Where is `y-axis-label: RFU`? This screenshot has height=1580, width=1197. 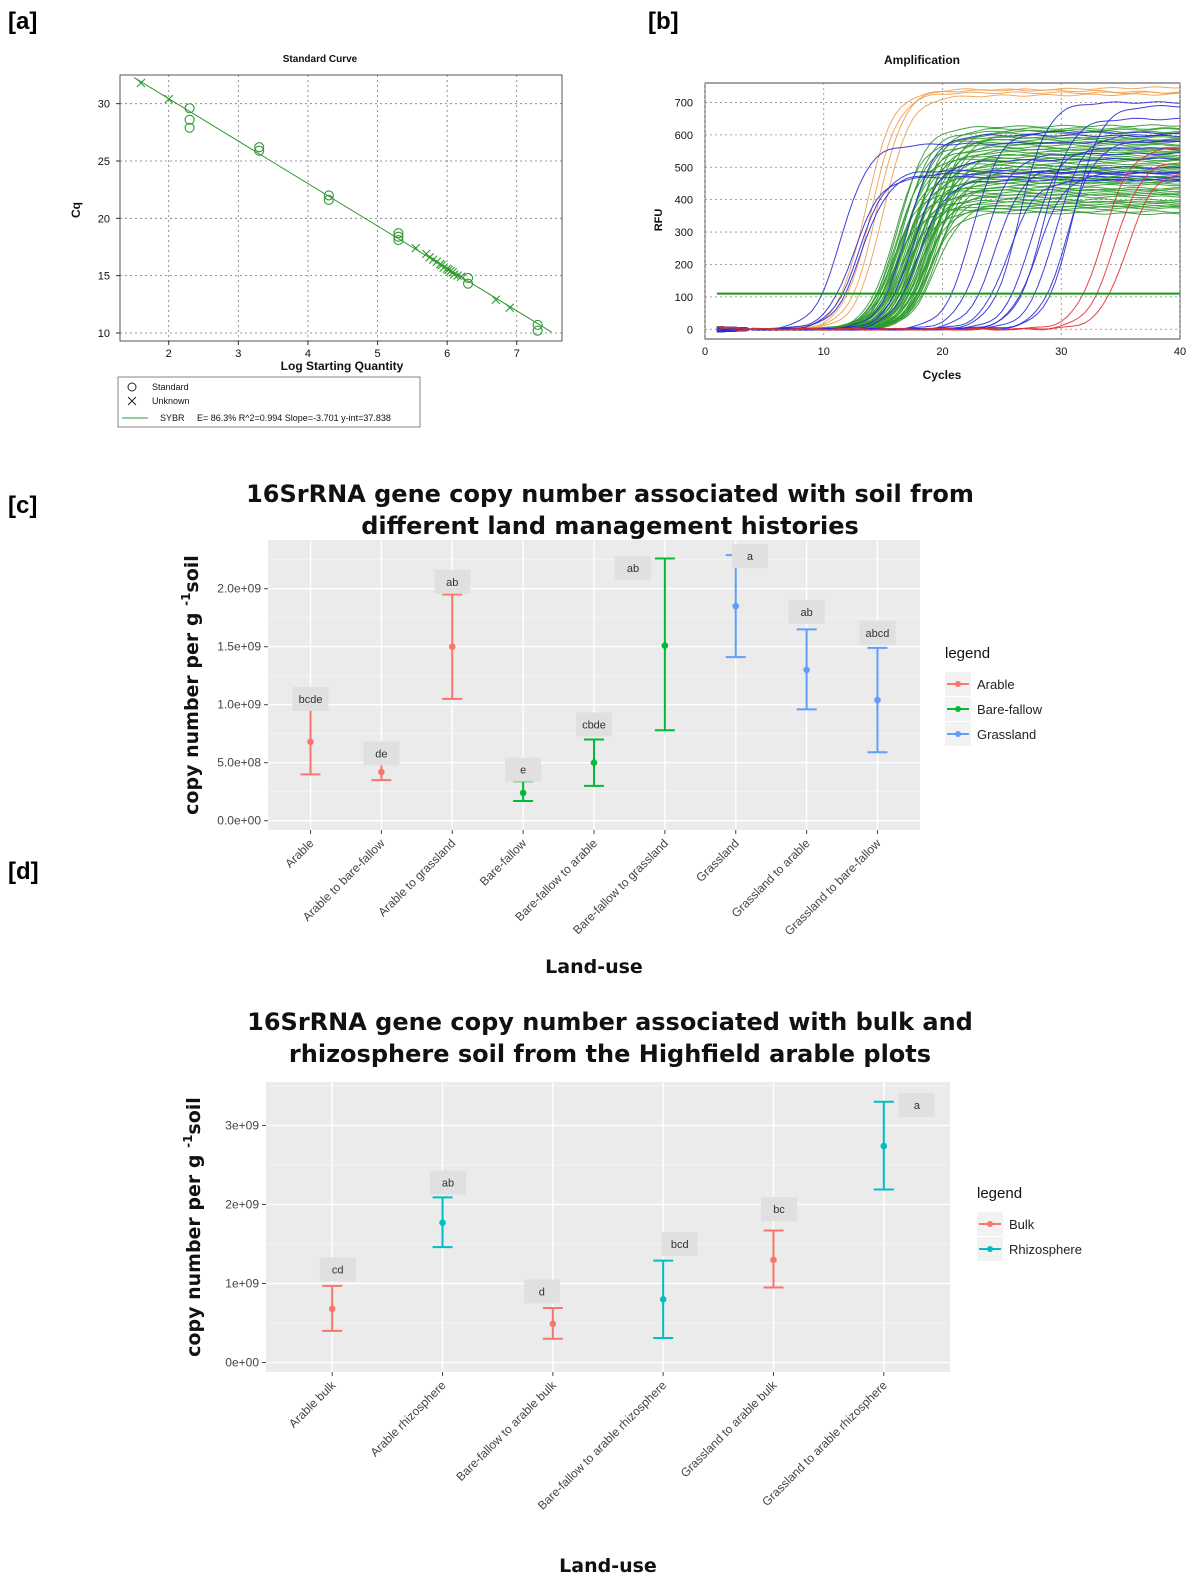
y-axis-label: RFU is located at coordinates (659, 220).